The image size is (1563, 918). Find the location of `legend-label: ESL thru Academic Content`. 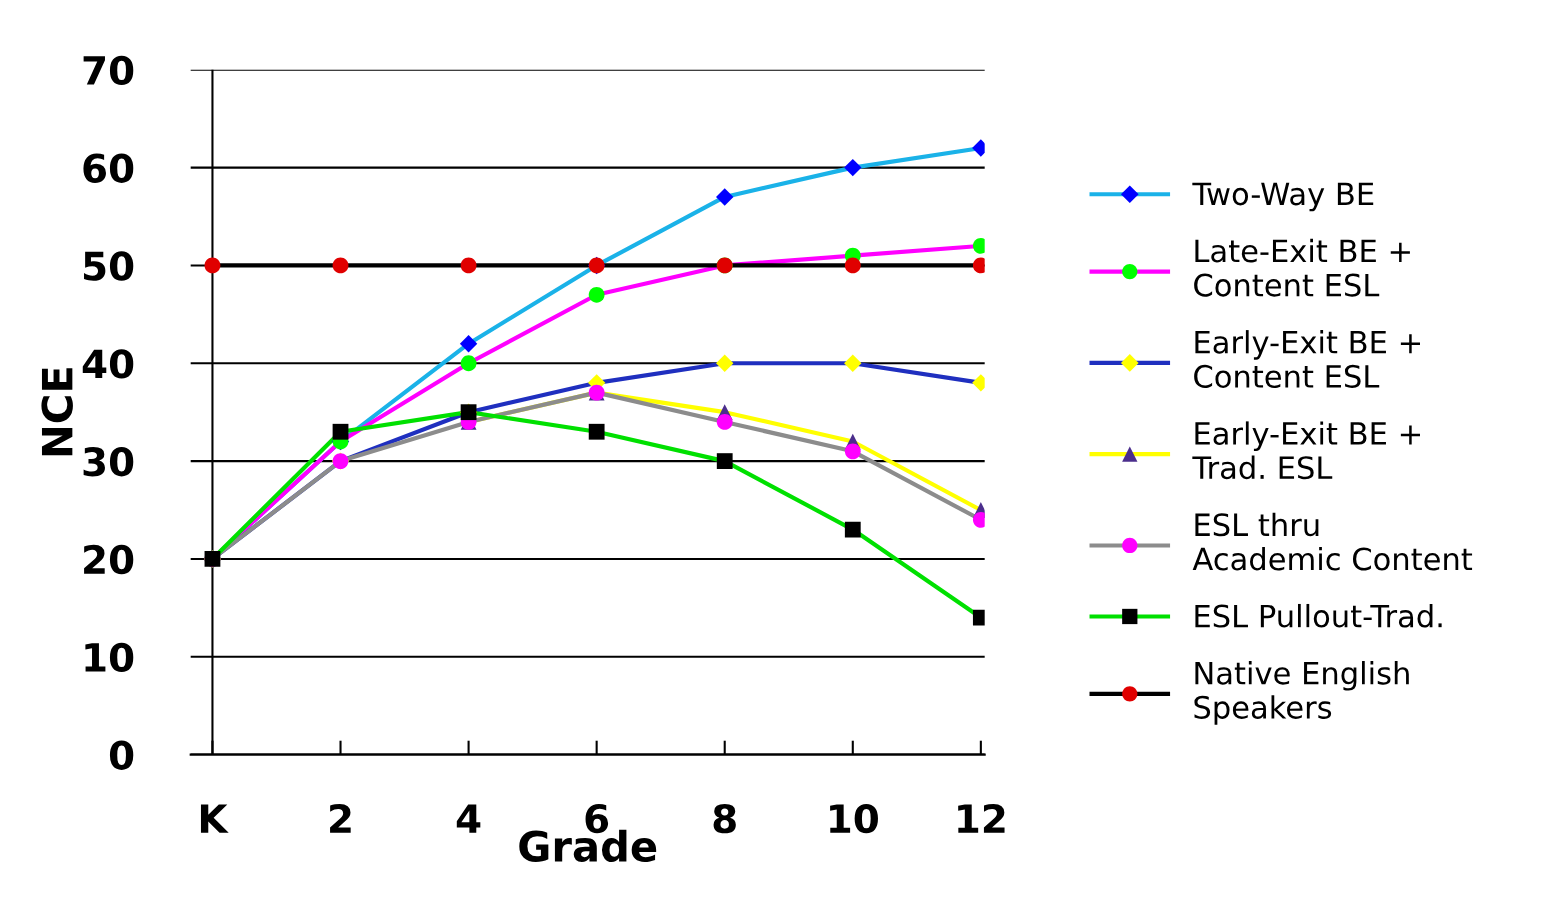

legend-label: ESL thru Academic Content is located at coordinates (1332, 541).